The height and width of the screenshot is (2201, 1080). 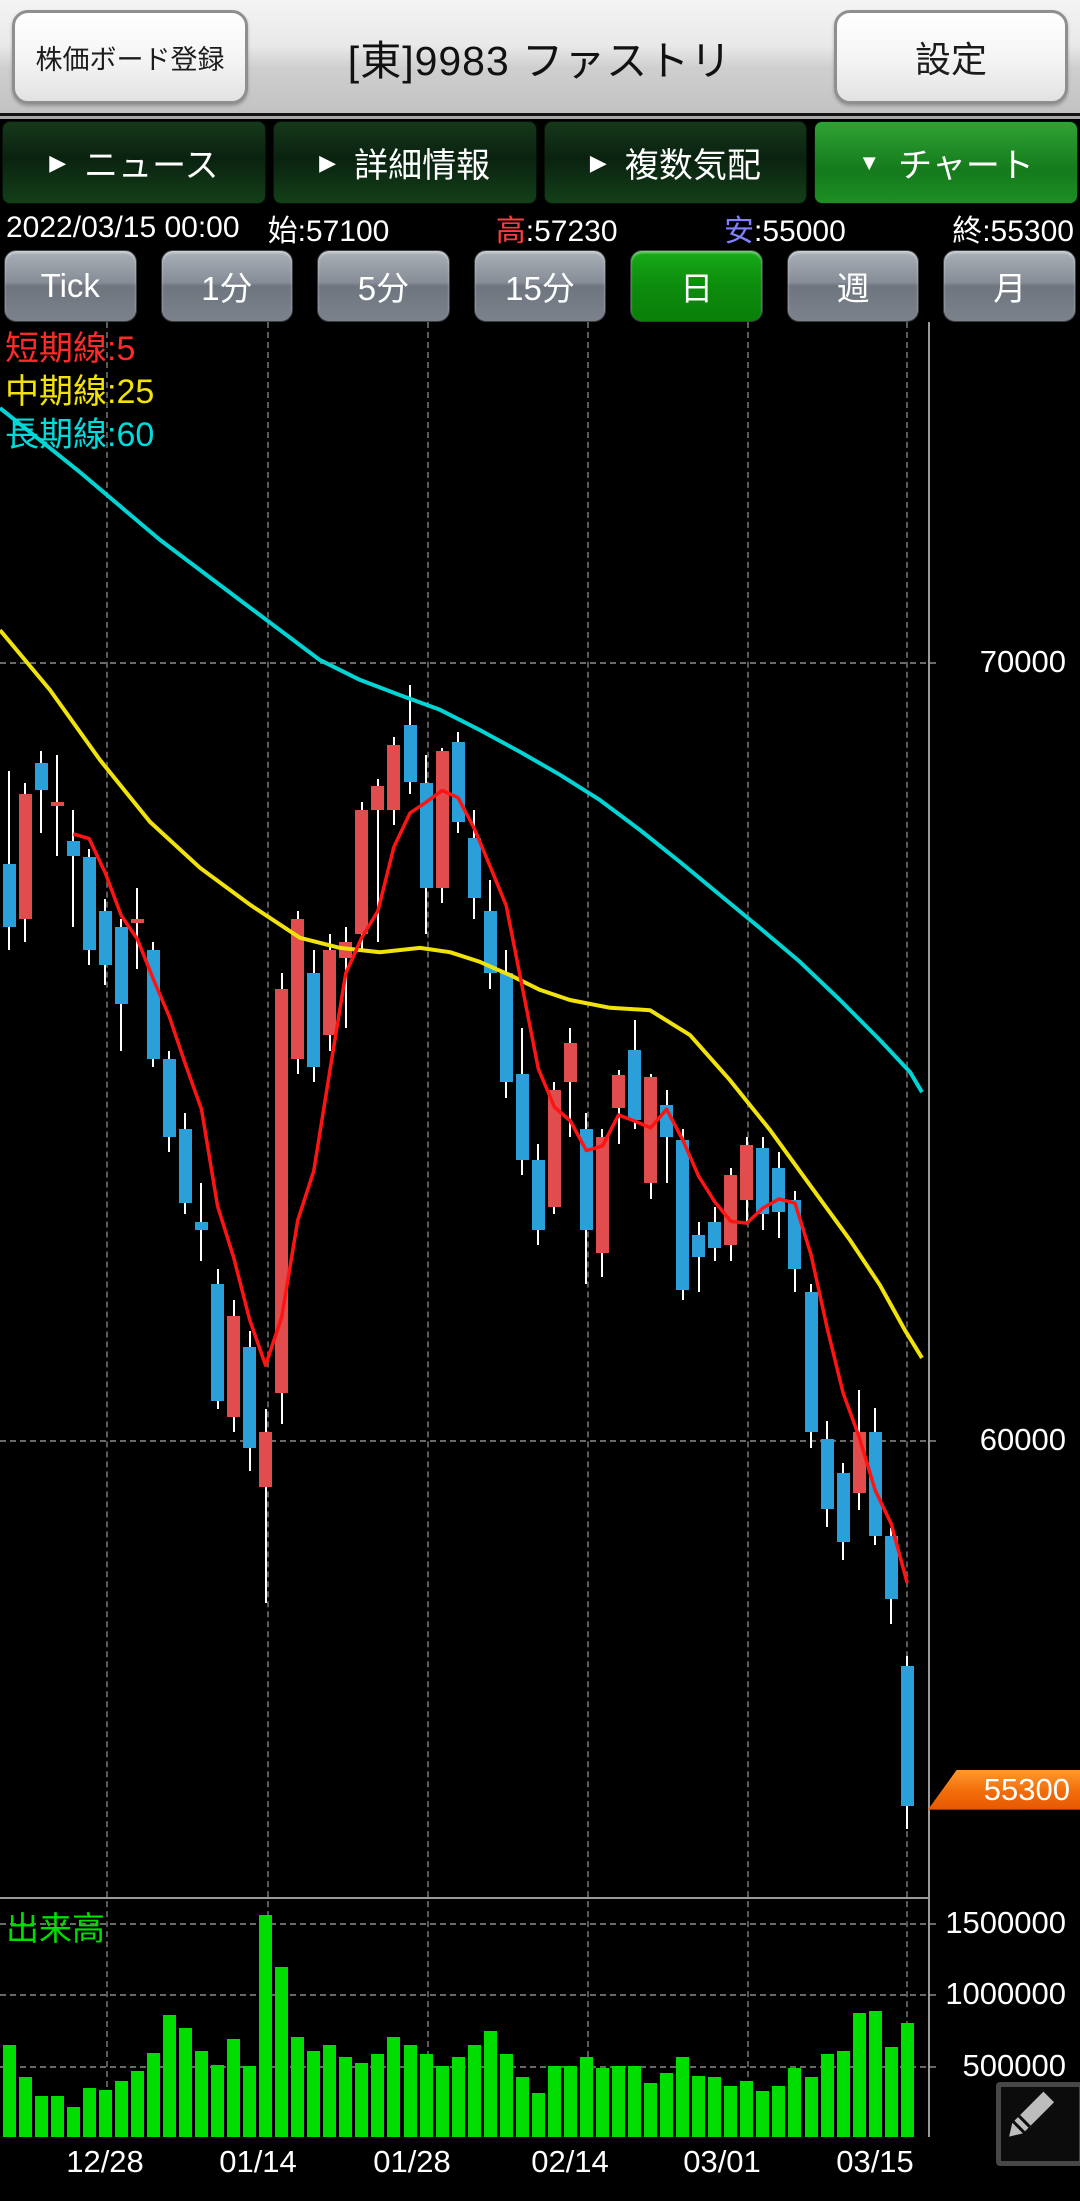 I want to click on timeframe-button-月: 月, so click(x=1010, y=286).